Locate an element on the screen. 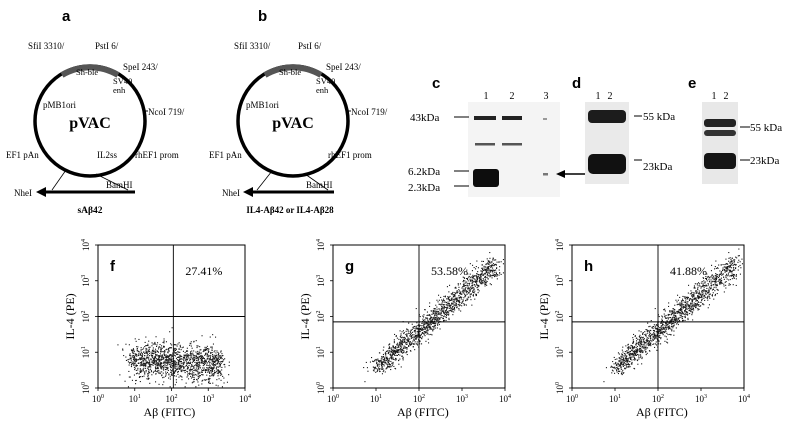 This screenshot has width=800, height=423. flow-h-xtick-label: 103 is located at coordinates (701, 399).